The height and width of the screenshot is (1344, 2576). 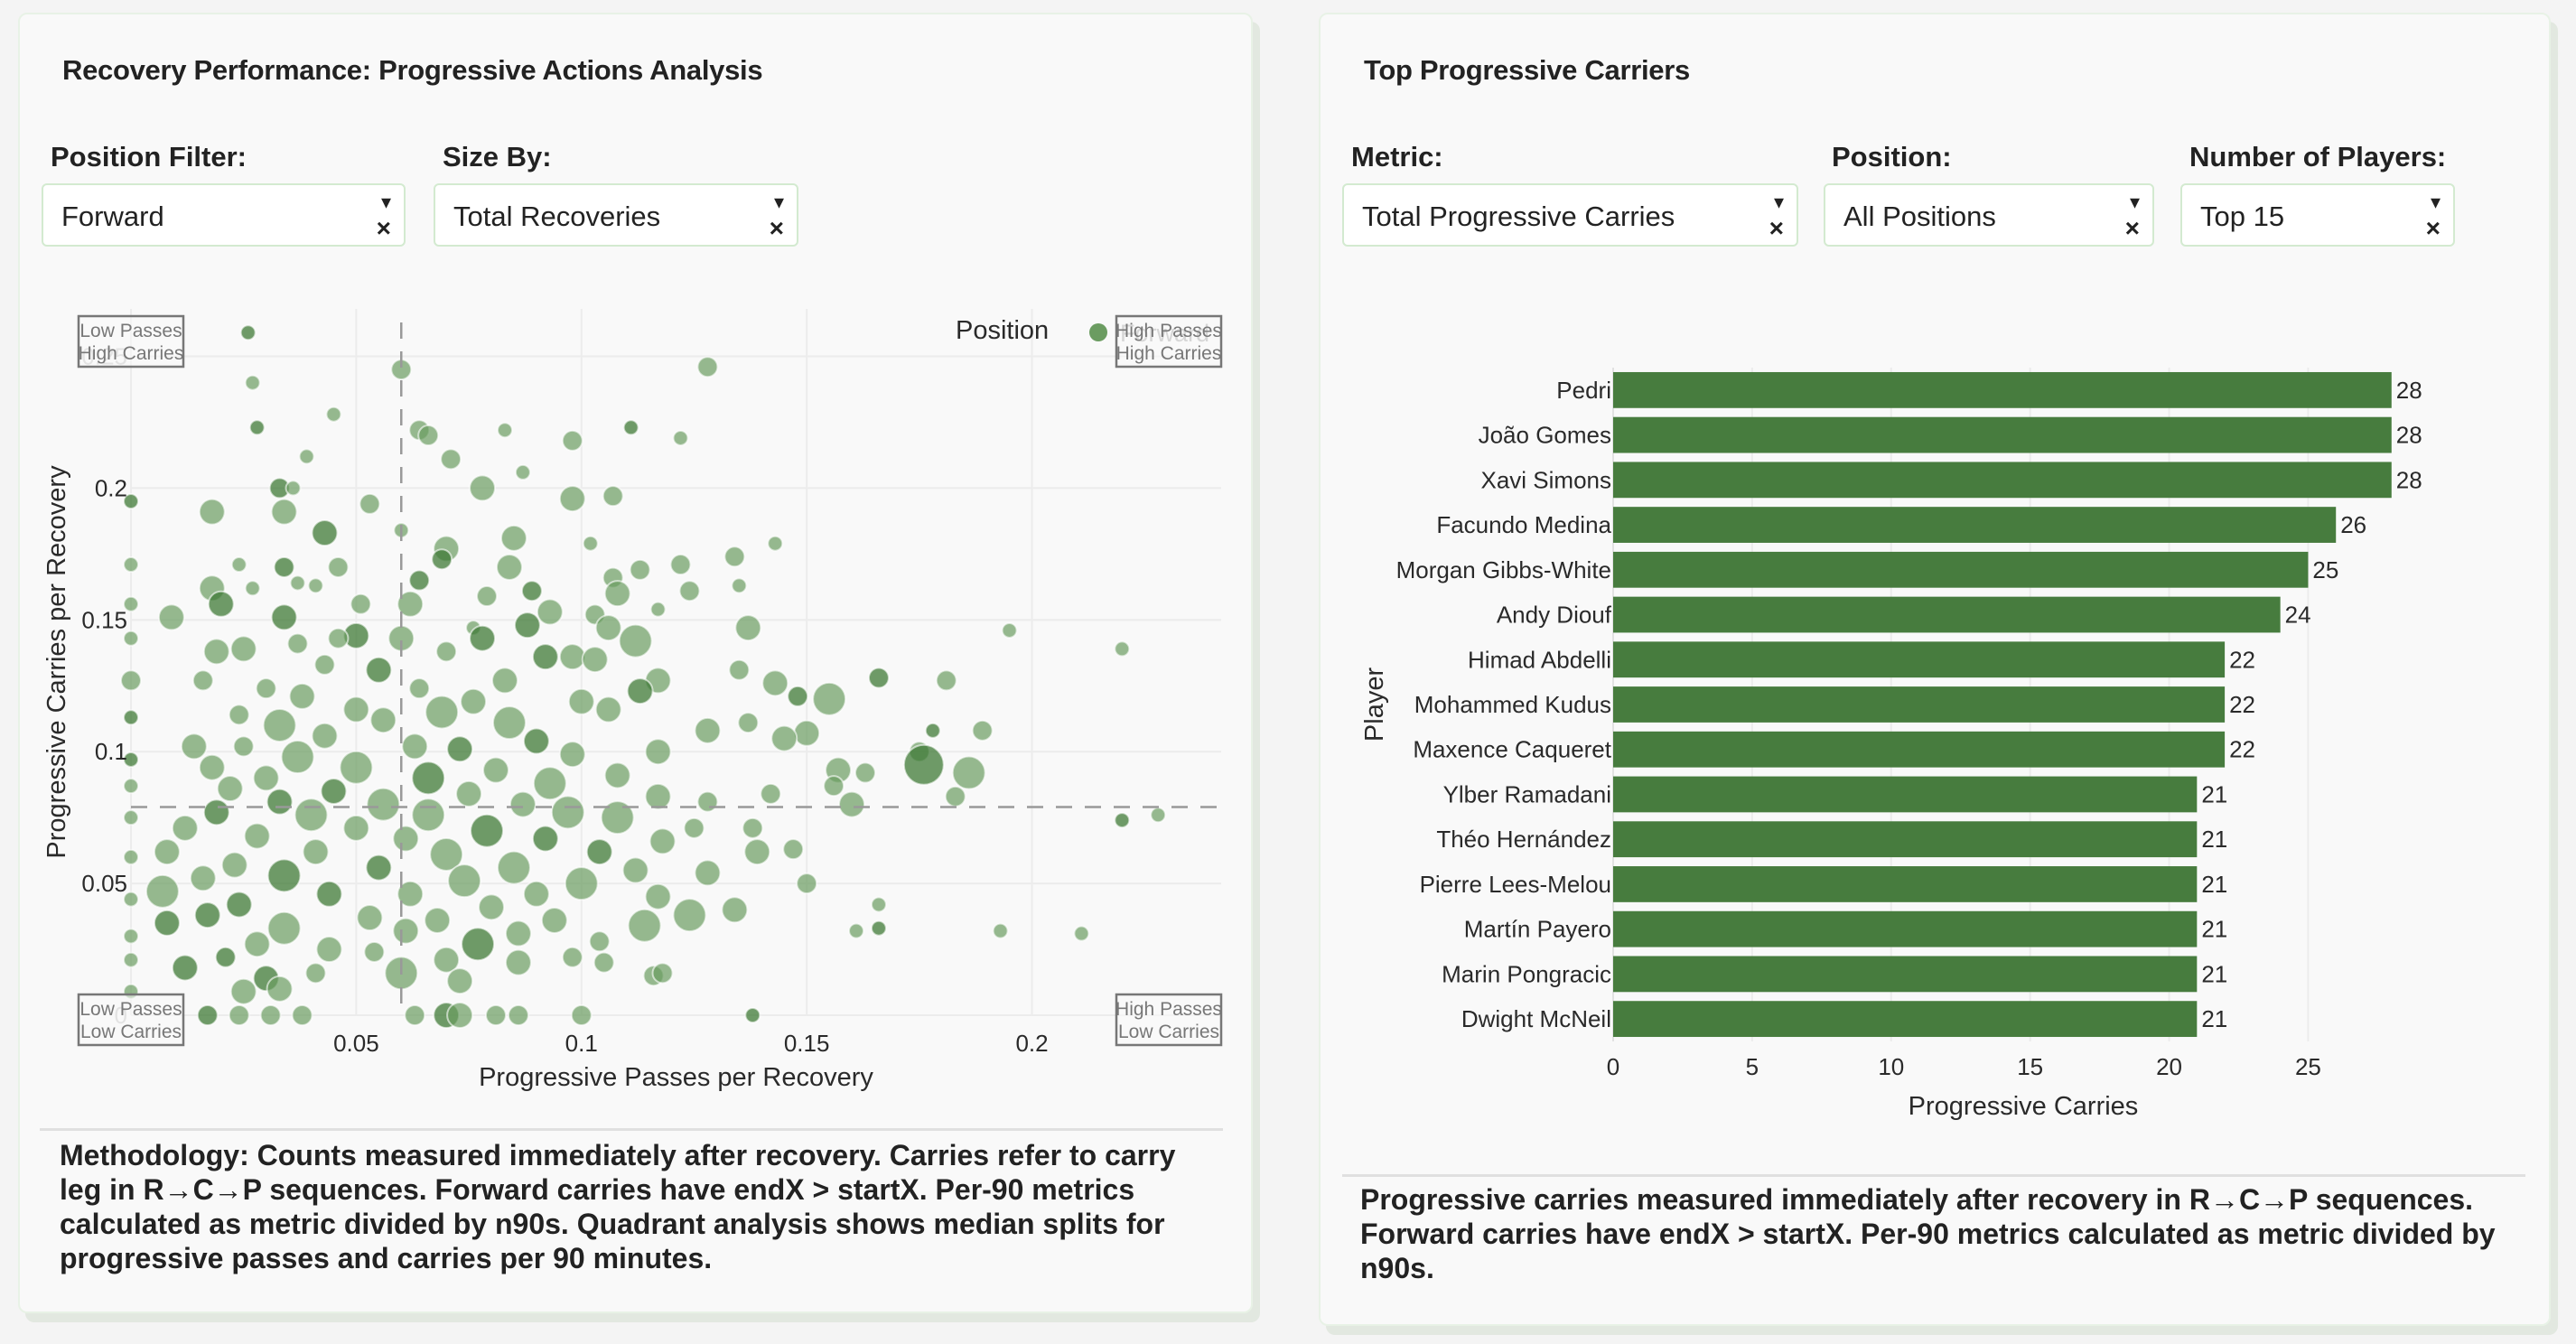 What do you see at coordinates (224, 215) in the screenshot?
I see `position-filter-dropdown: Forward ▾ ×` at bounding box center [224, 215].